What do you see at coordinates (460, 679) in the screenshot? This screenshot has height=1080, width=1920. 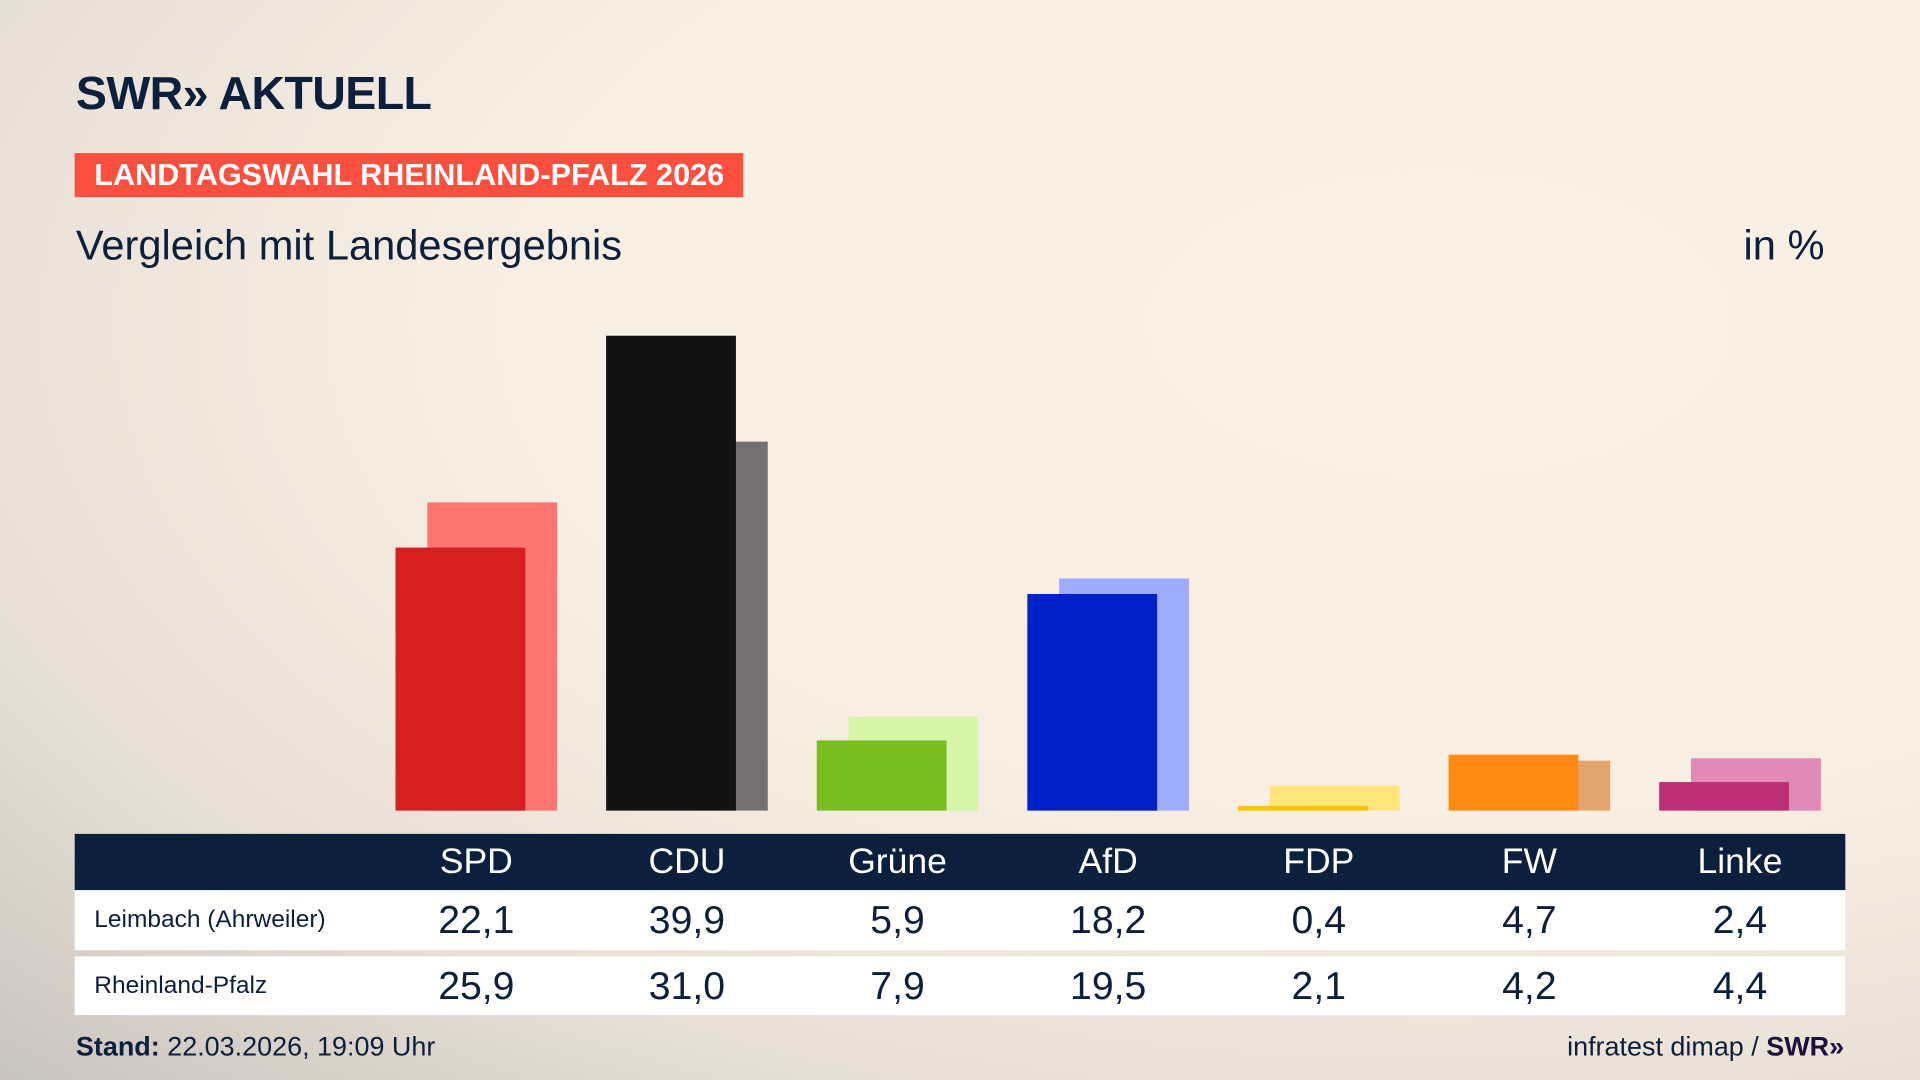 I see `bar-spd-local` at bounding box center [460, 679].